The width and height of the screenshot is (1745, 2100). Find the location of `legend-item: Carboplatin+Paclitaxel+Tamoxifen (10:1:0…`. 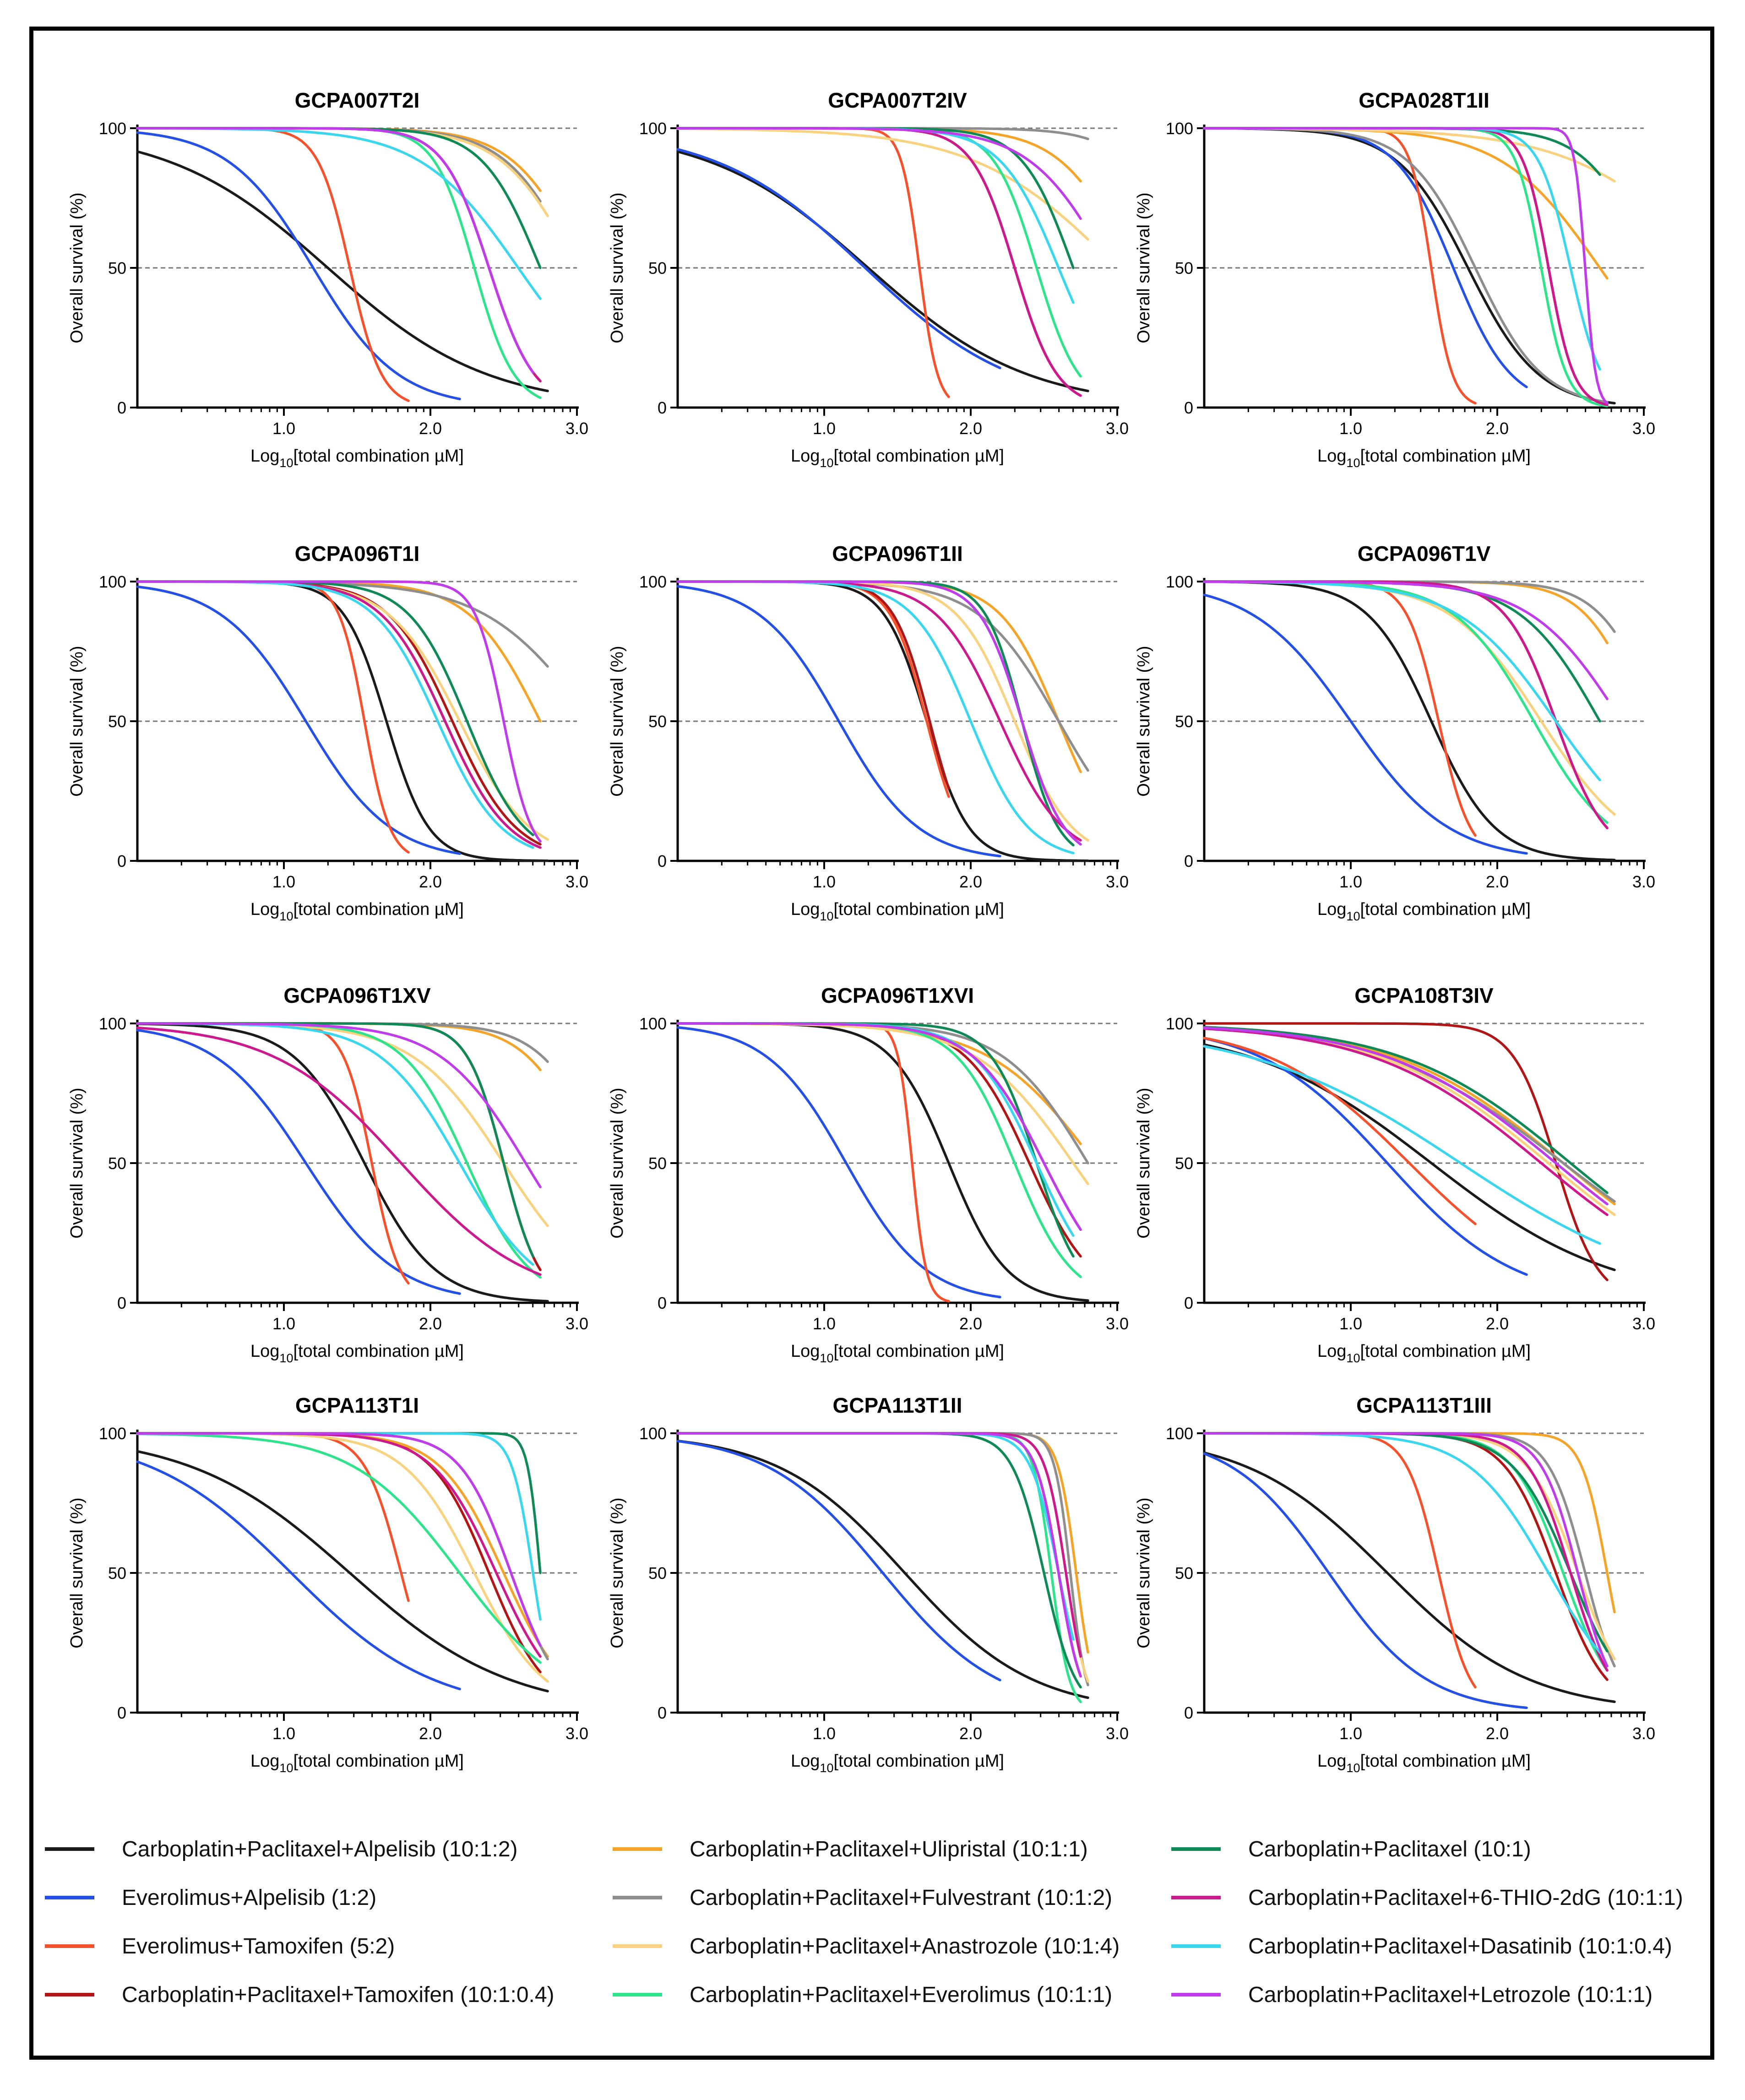

legend-item: Carboplatin+Paclitaxel+Tamoxifen (10:1:0… is located at coordinates (329, 1994).